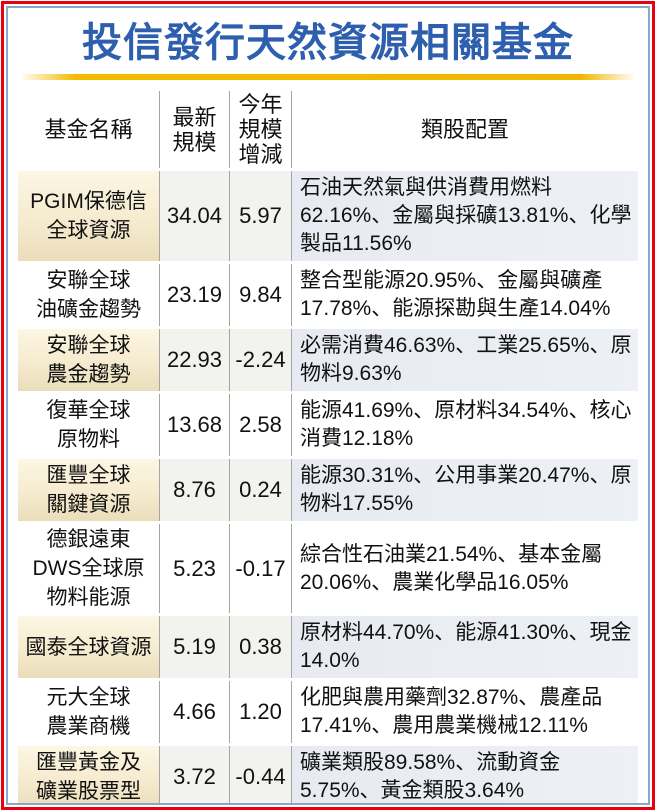 Image resolution: width=656 pixels, height=811 pixels. What do you see at coordinates (89, 647) in the screenshot?
I see `fund-name-cell: 國泰全球資源` at bounding box center [89, 647].